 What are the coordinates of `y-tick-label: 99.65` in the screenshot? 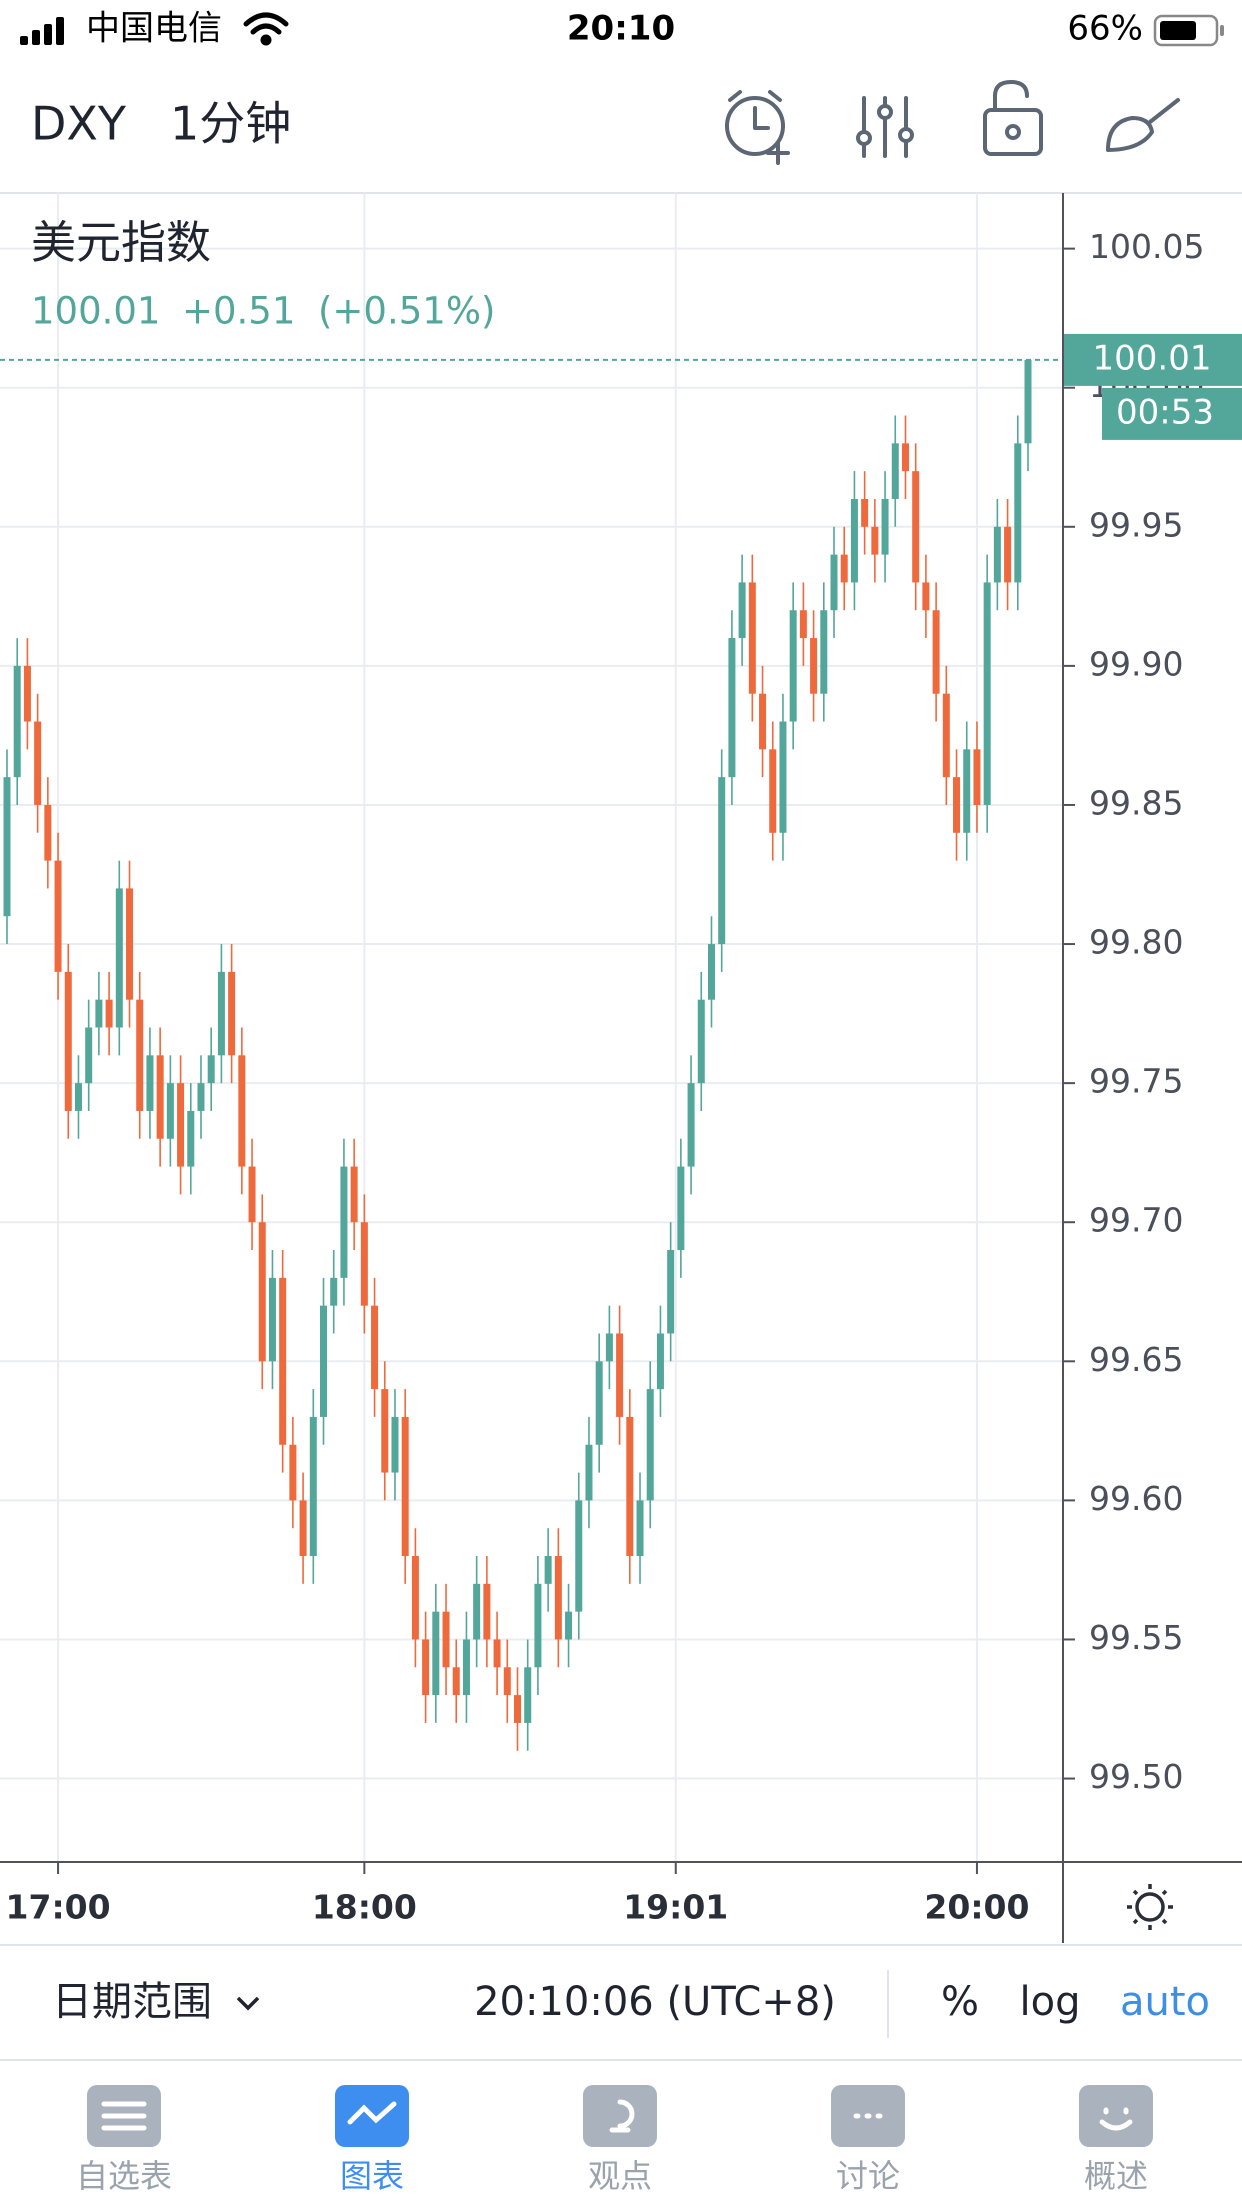 It's located at (1136, 1359).